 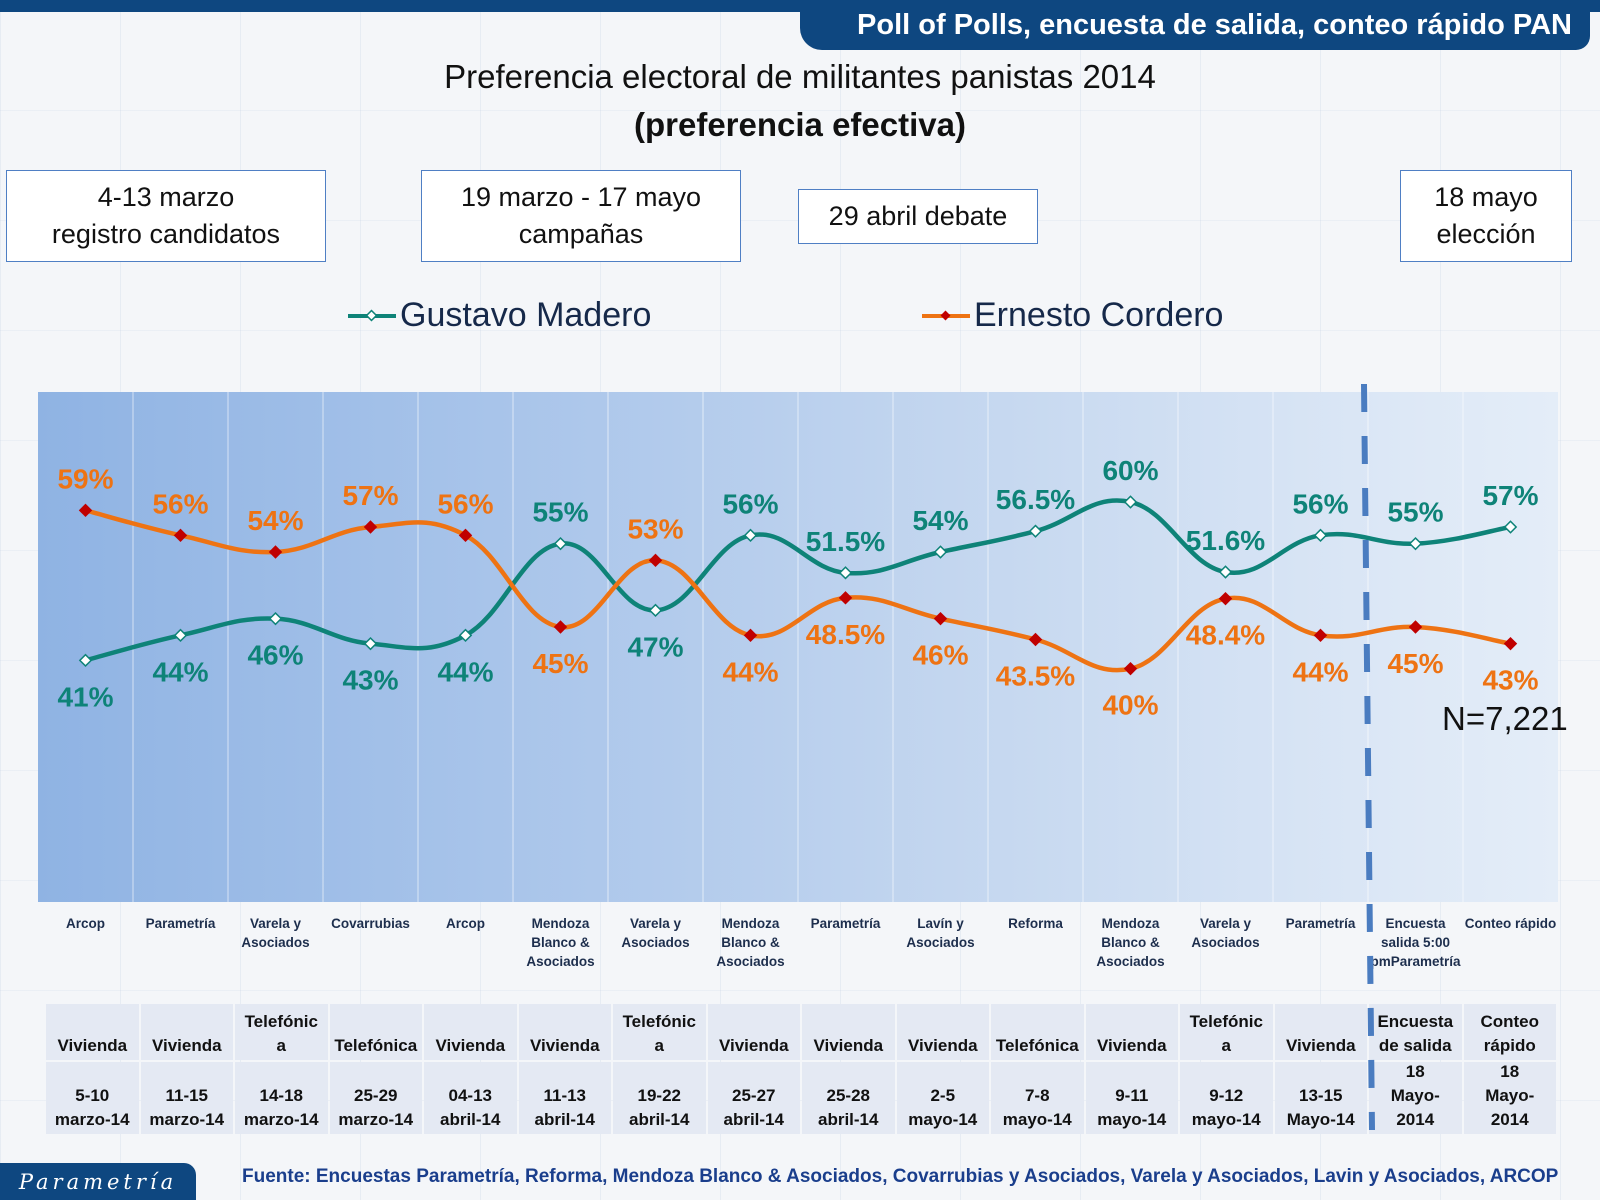 I want to click on madero-data-label: 56.5%, so click(x=1035, y=499).